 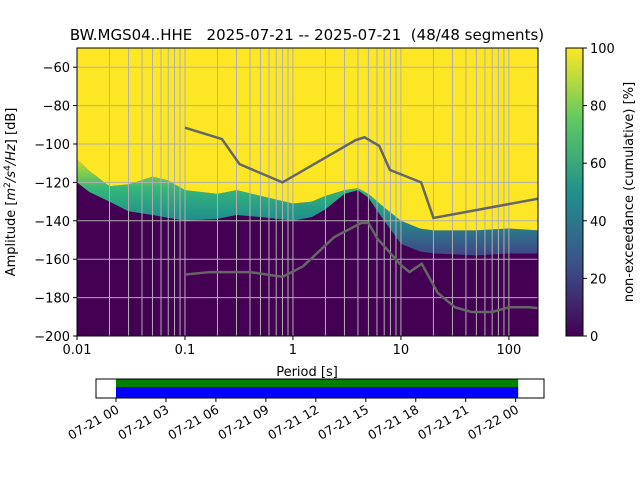 What do you see at coordinates (185, 350) in the screenshot?
I see `x-tick-label: 0.1` at bounding box center [185, 350].